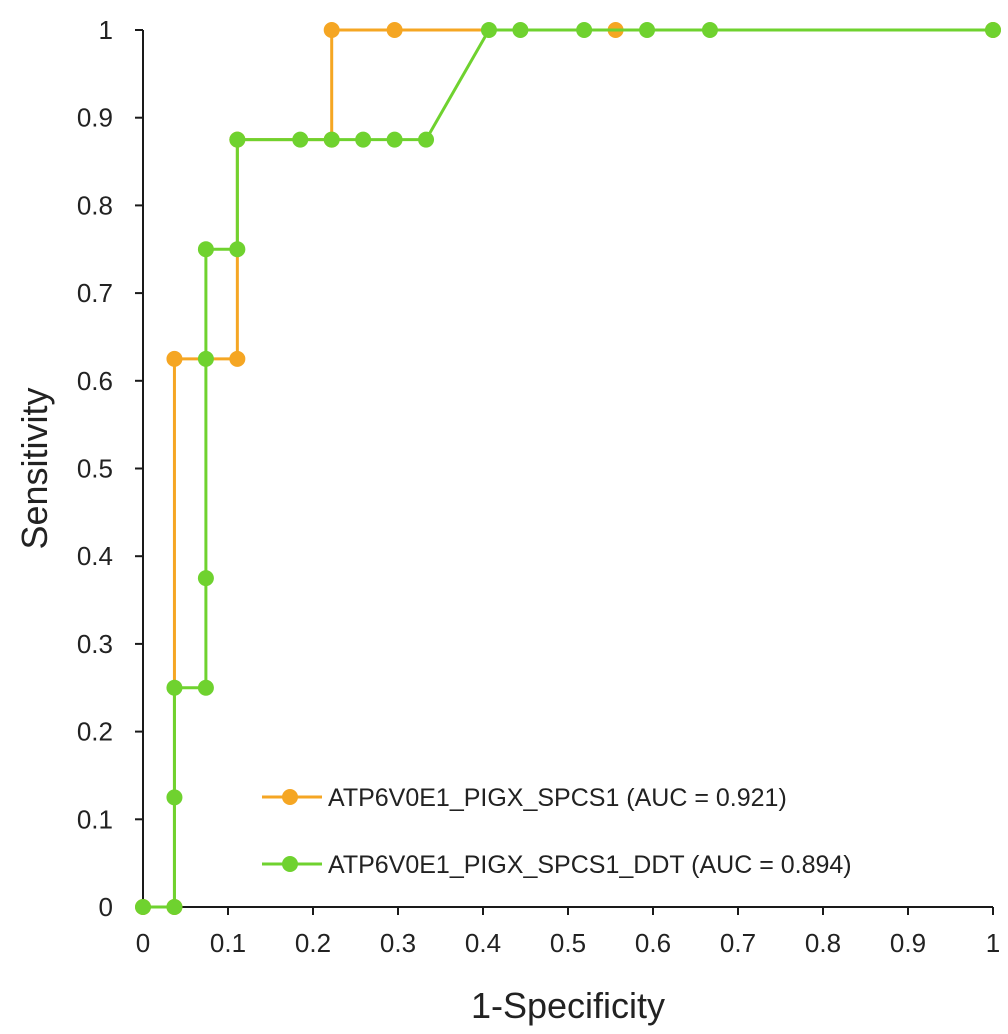 This screenshot has width=1008, height=1034. I want to click on y-tick-label: 1, so click(106, 30).